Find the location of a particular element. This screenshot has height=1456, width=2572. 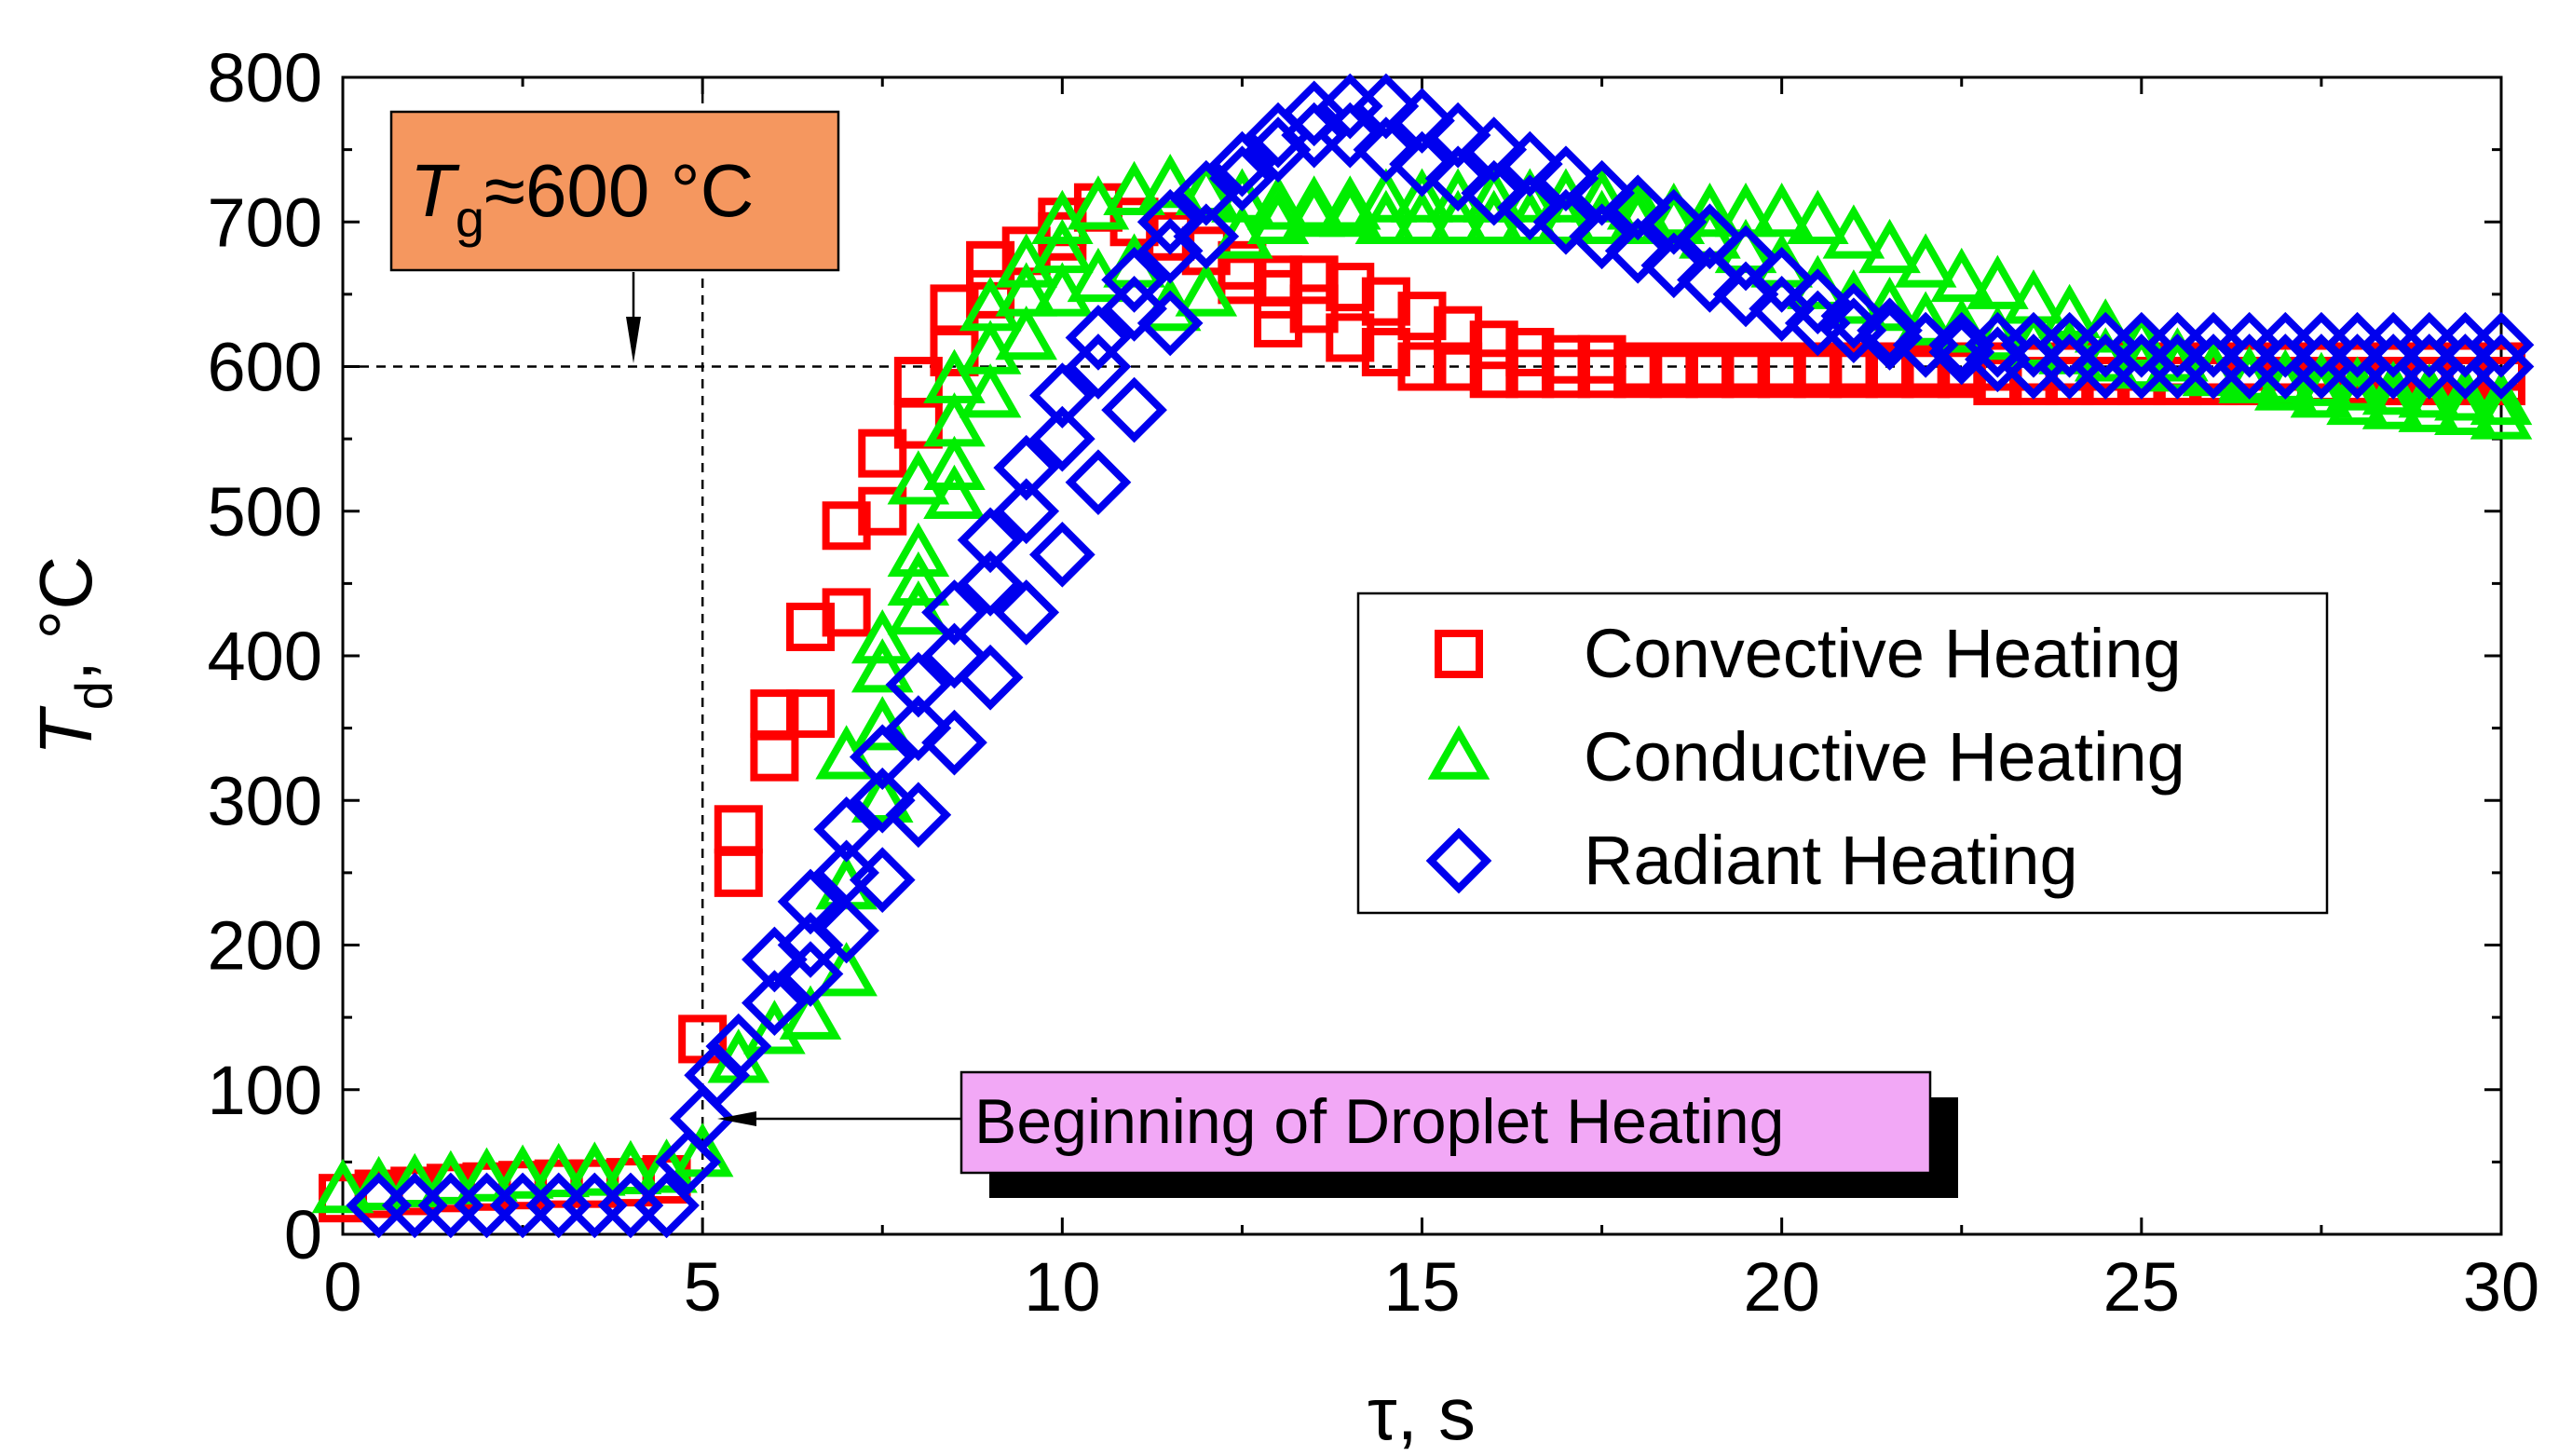

droplet-heating-label: Beginning of Droplet Heating is located at coordinates (1379, 1121).